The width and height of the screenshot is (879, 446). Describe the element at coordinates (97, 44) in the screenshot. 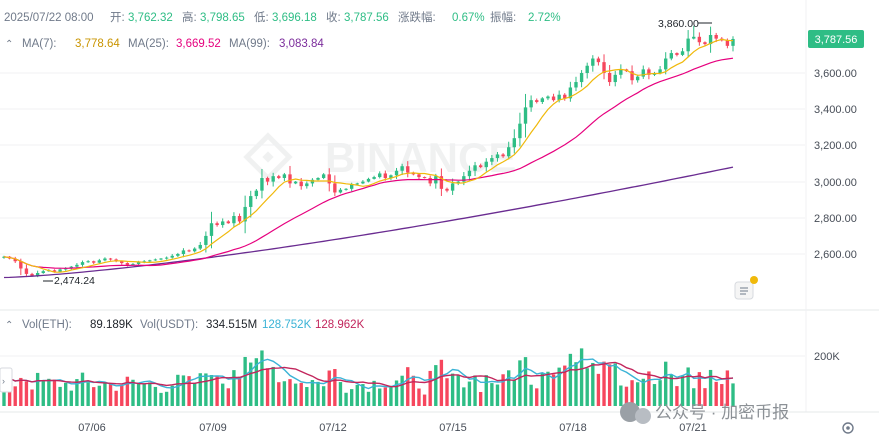

I see `ma7-value: 3,778.64` at that location.